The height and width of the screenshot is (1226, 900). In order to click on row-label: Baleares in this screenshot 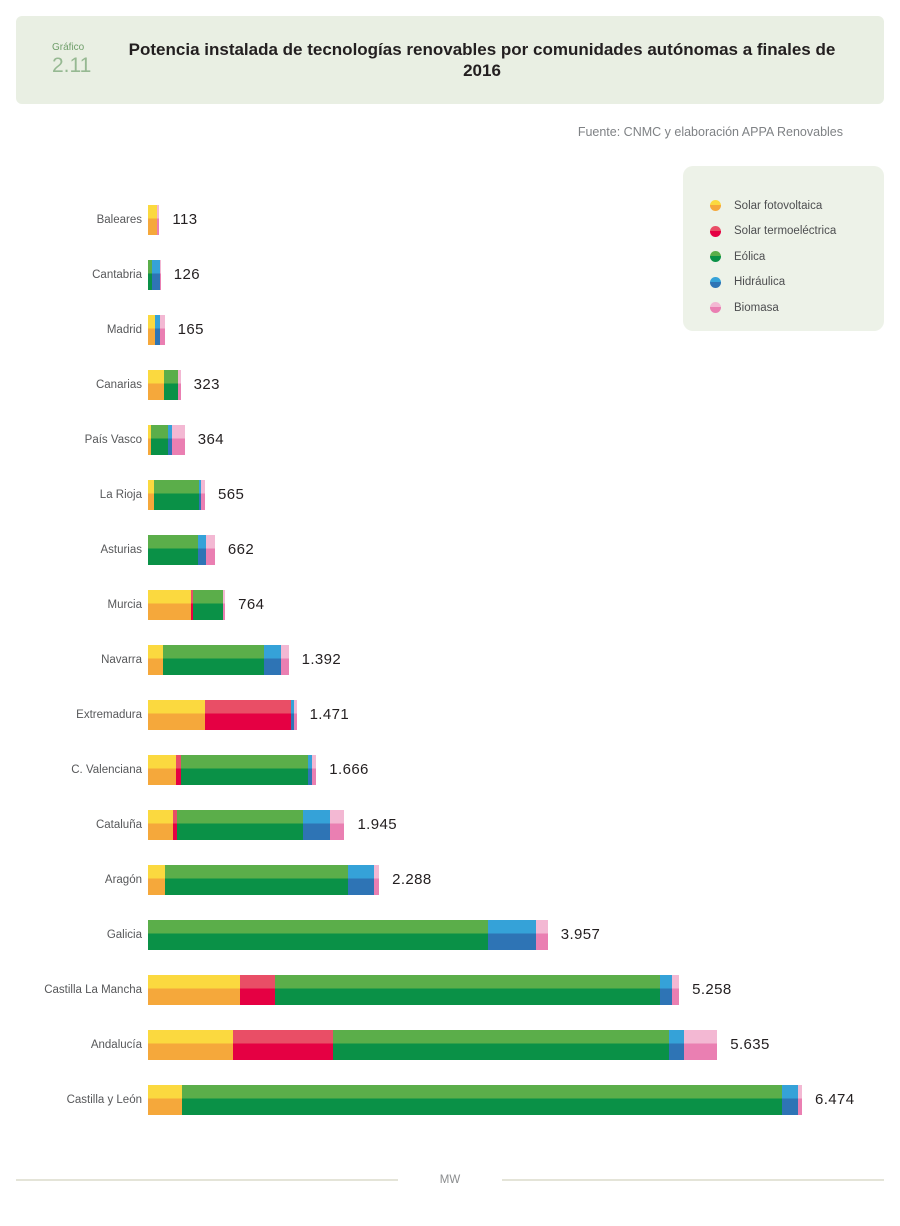, I will do `click(119, 219)`.